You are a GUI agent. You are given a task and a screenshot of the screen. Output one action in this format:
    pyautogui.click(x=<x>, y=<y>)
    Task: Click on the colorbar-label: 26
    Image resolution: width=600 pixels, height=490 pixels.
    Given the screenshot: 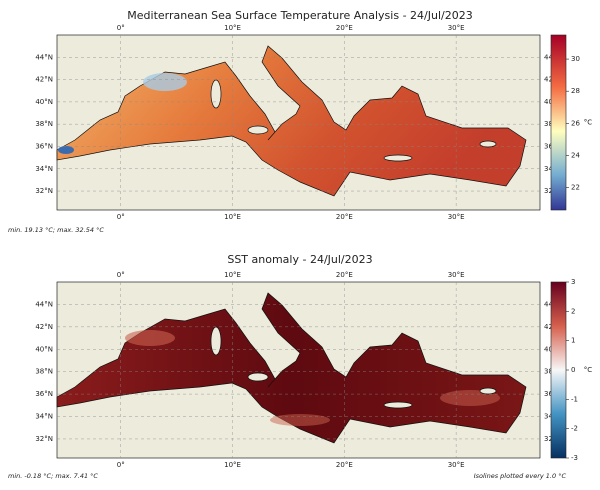 What is the action you would take?
    pyautogui.click(x=575, y=123)
    